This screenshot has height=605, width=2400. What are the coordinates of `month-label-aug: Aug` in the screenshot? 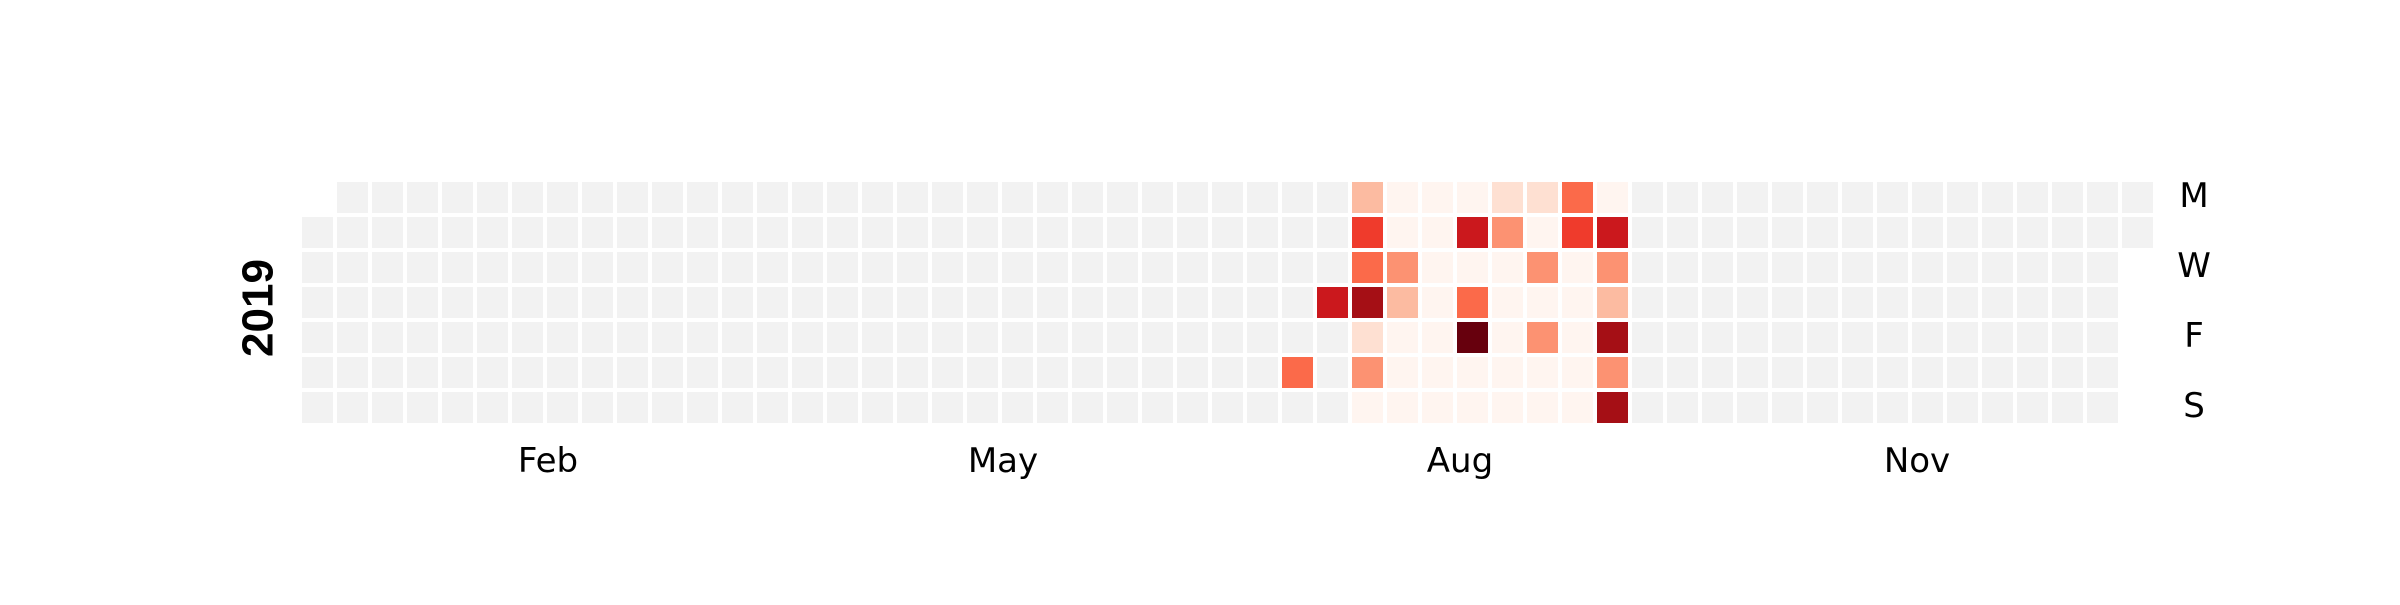 It's located at (1460, 461).